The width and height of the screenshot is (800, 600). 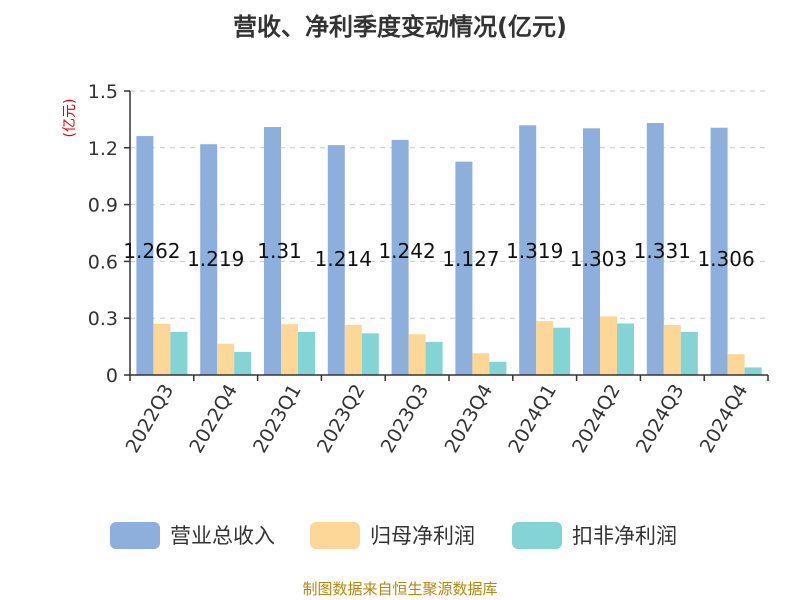 What do you see at coordinates (112, 376) in the screenshot?
I see `y-tick-label: 0` at bounding box center [112, 376].